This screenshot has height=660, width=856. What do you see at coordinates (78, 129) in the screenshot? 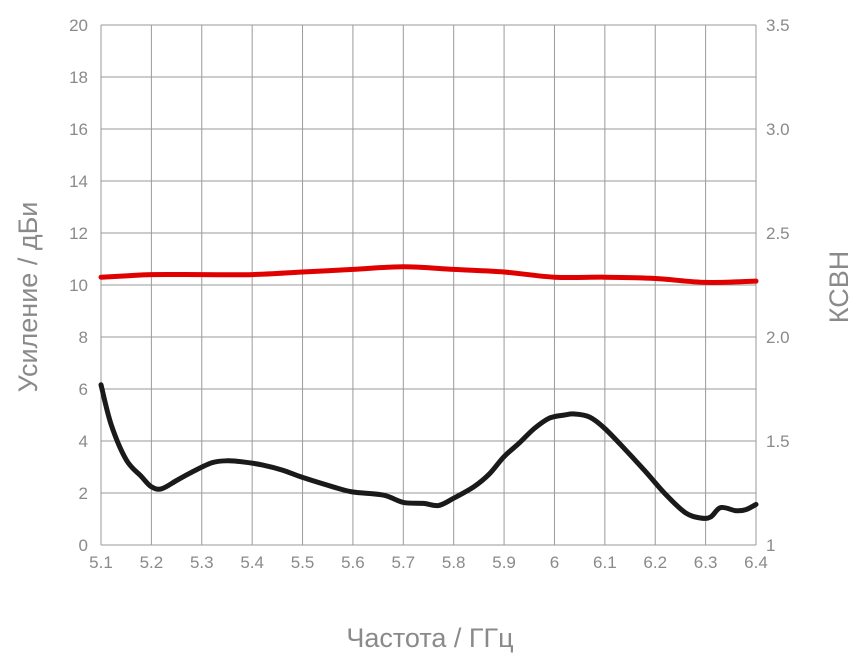
I see `y-tick-label-left: 16` at bounding box center [78, 129].